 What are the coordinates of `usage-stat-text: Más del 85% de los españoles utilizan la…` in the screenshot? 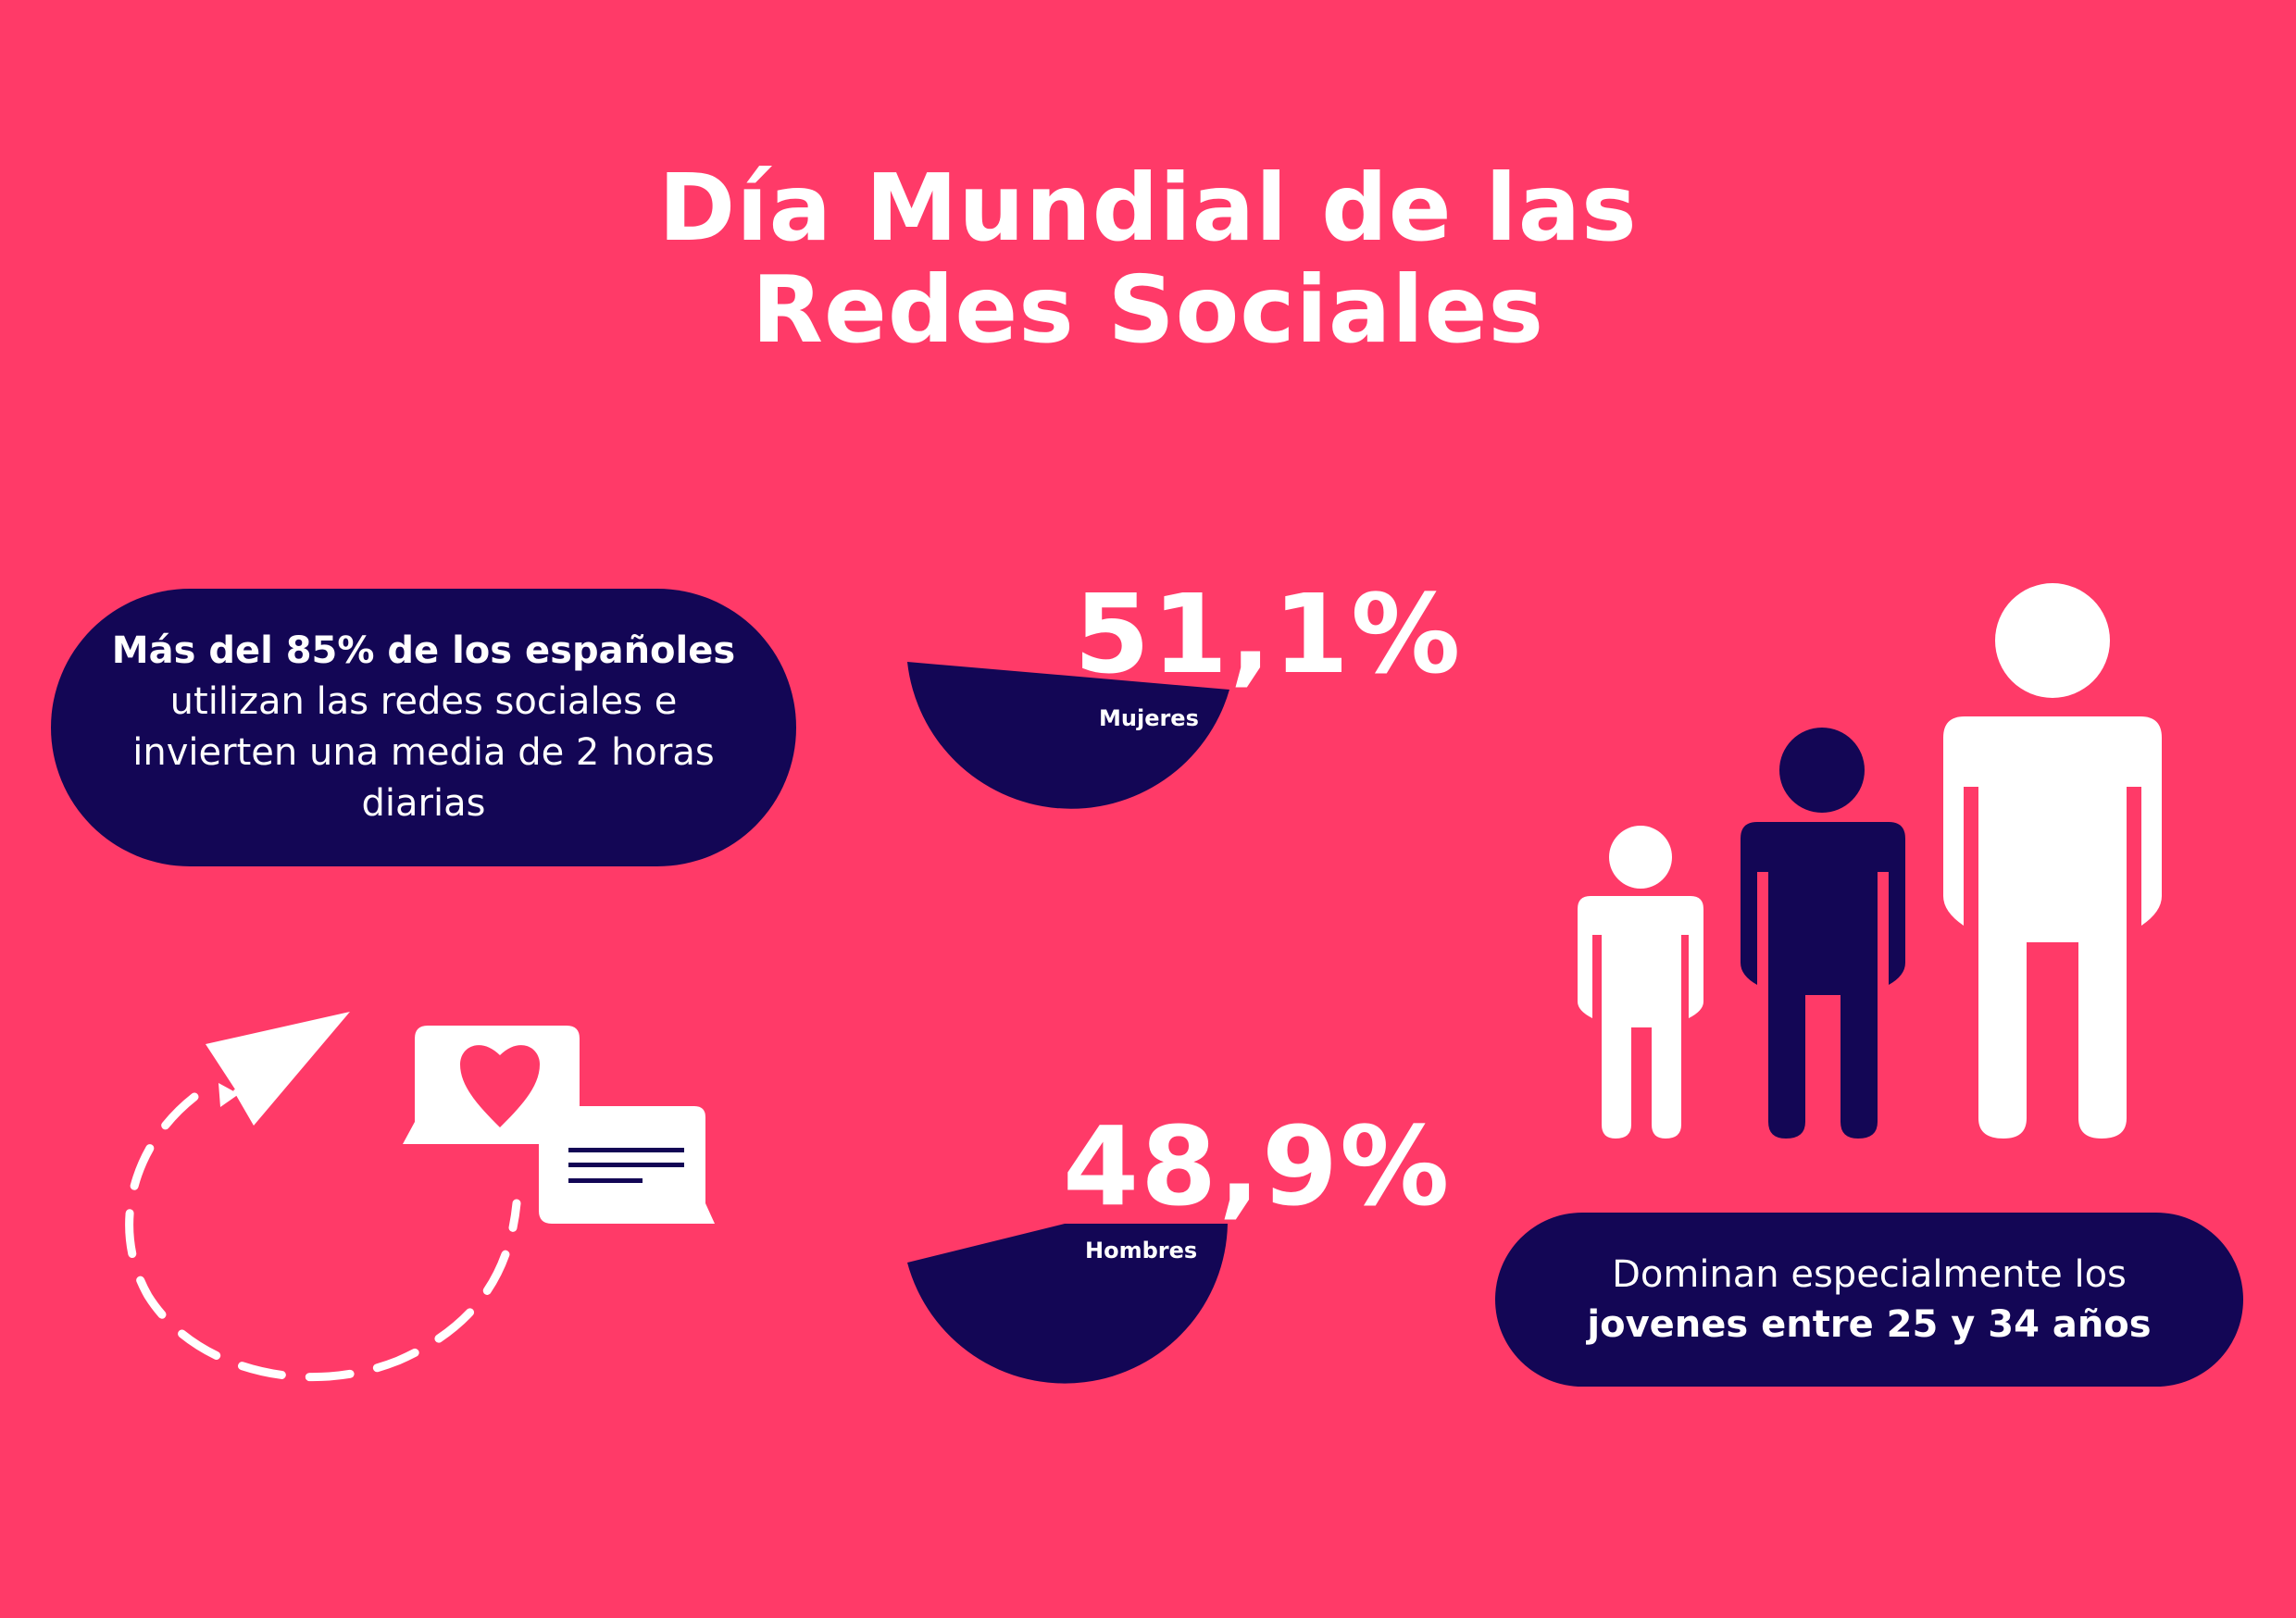 It's located at (423, 727).